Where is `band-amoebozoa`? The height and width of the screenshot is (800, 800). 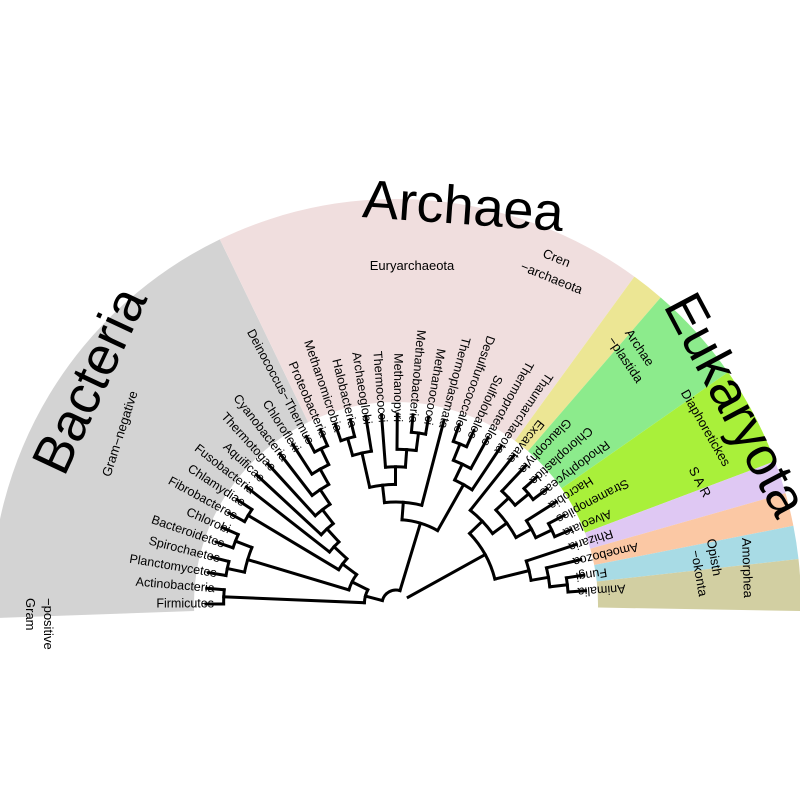
band-amoebozoa is located at coordinates (692, 529).